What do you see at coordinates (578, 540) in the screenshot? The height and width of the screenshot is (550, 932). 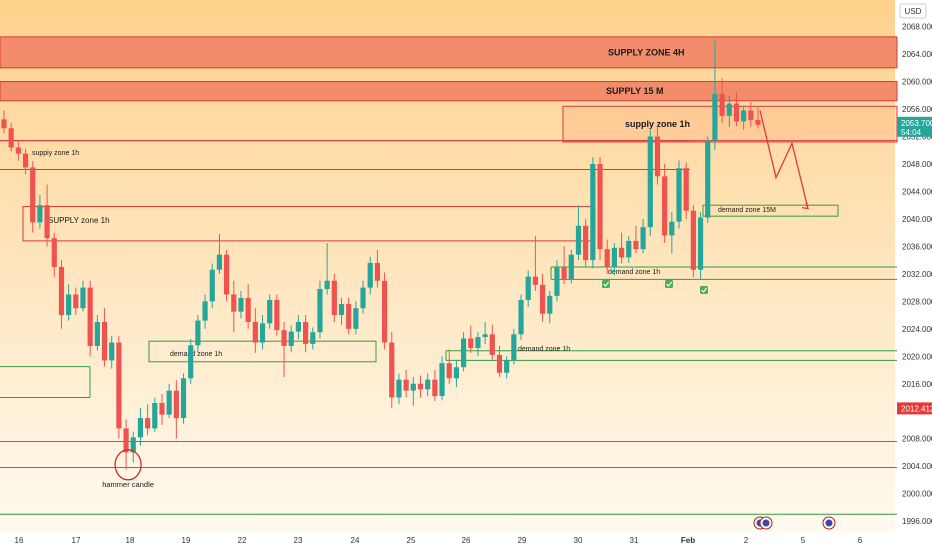 I see `time-tick-label: 30` at bounding box center [578, 540].